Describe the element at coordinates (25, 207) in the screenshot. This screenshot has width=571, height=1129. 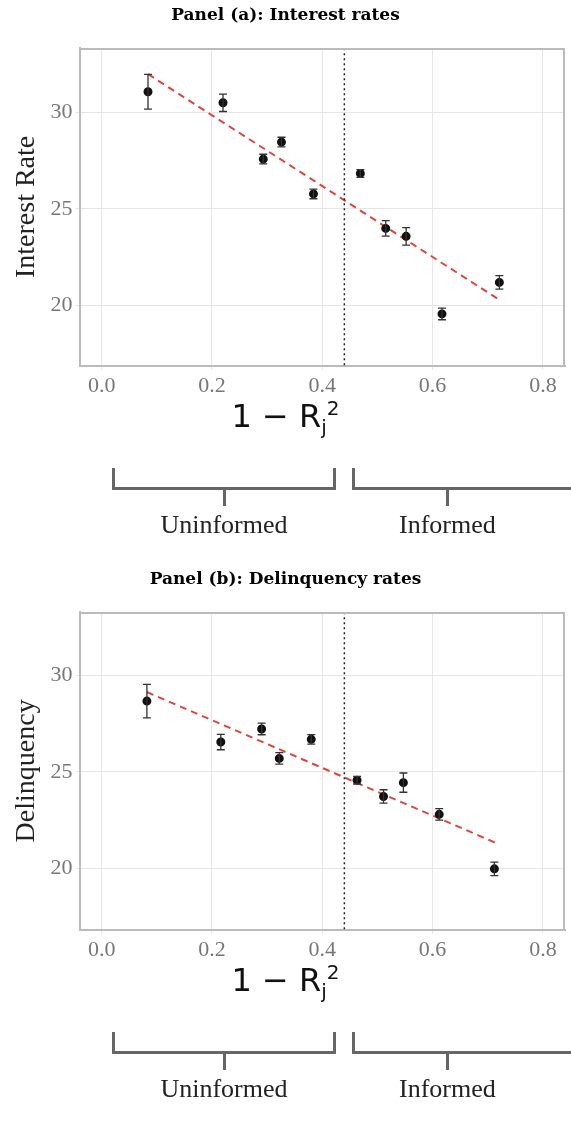
I see `y-axis-title: Interest Rate` at that location.